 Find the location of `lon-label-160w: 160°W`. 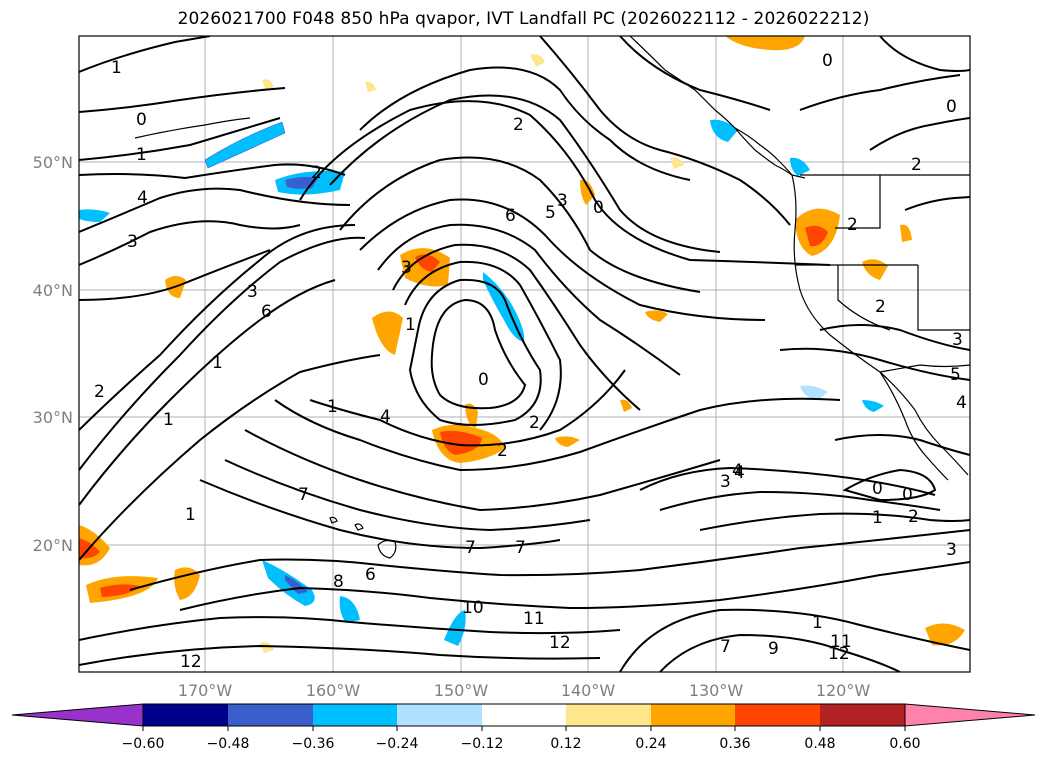

lon-label-160w: 160°W is located at coordinates (333, 690).